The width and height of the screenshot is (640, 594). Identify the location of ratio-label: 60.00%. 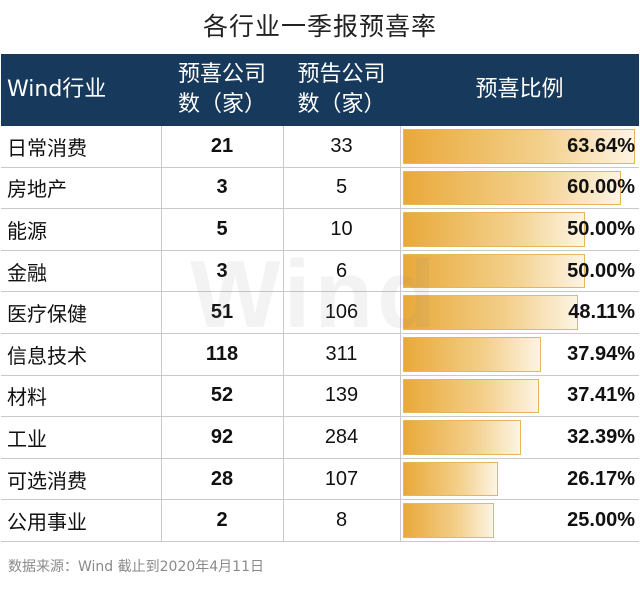
(601, 187).